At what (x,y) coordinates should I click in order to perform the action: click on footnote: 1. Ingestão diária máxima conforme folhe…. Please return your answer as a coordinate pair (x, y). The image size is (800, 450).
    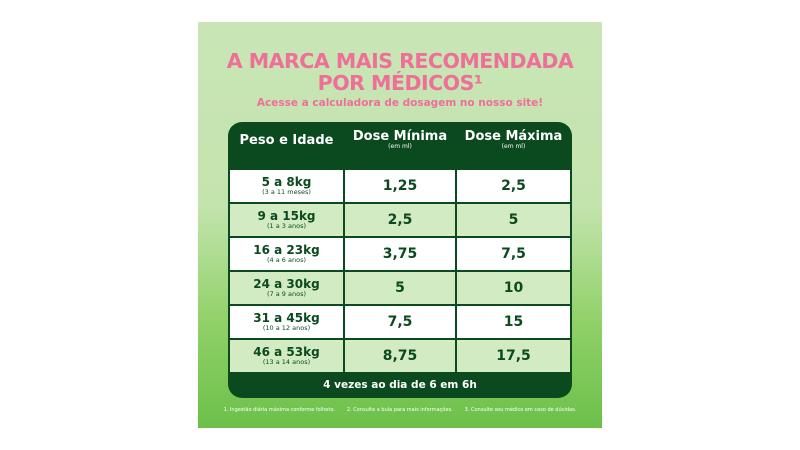
    Looking at the image, I should click on (279, 410).